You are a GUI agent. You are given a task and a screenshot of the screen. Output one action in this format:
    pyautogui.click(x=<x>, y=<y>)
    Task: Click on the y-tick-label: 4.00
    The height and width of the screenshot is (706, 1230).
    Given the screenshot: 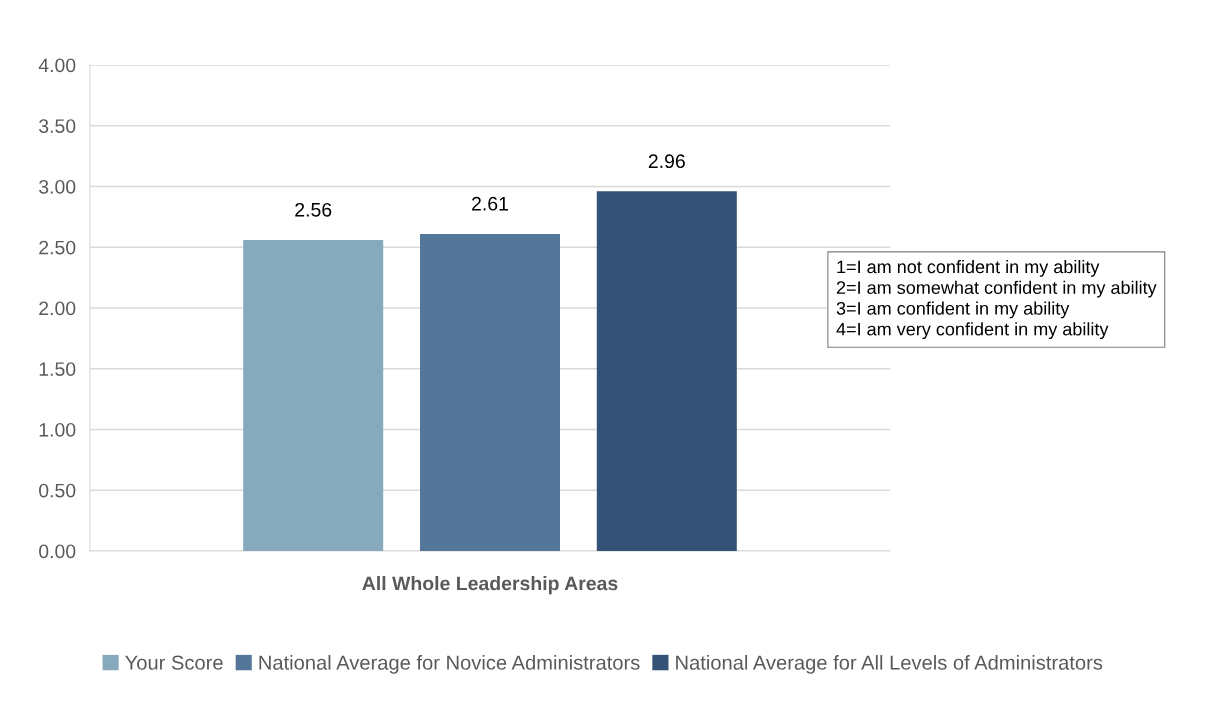 What is the action you would take?
    pyautogui.click(x=57, y=65)
    